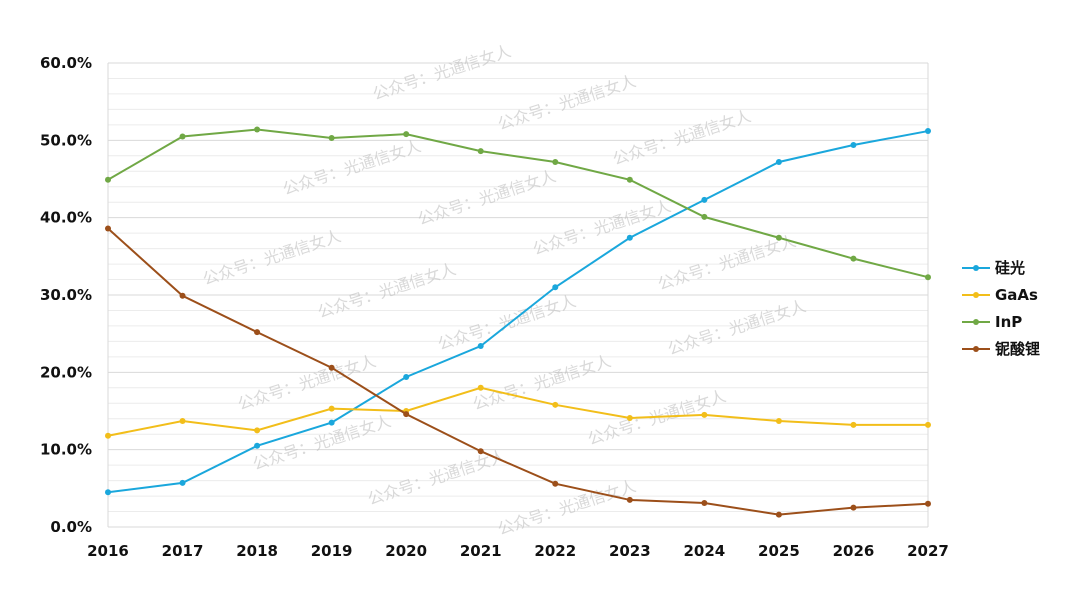  I want to click on y-tick-label: 60.0%, so click(66, 63).